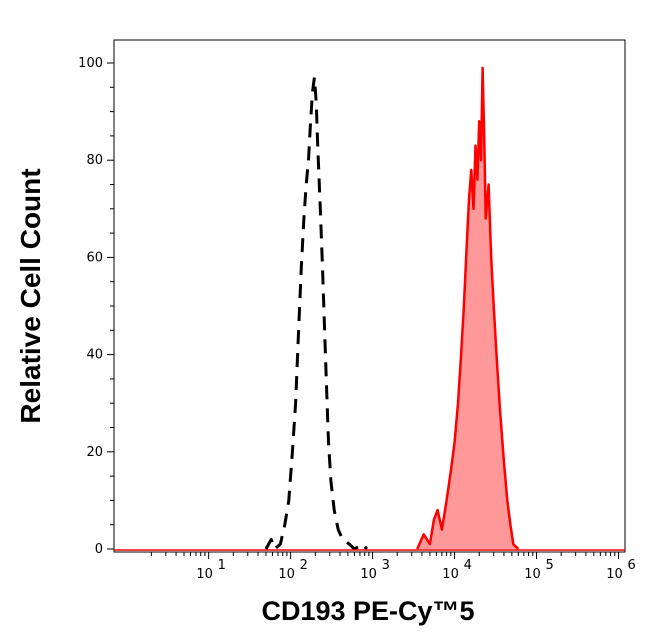  I want to click on y-tick-label: 20, so click(94, 452).